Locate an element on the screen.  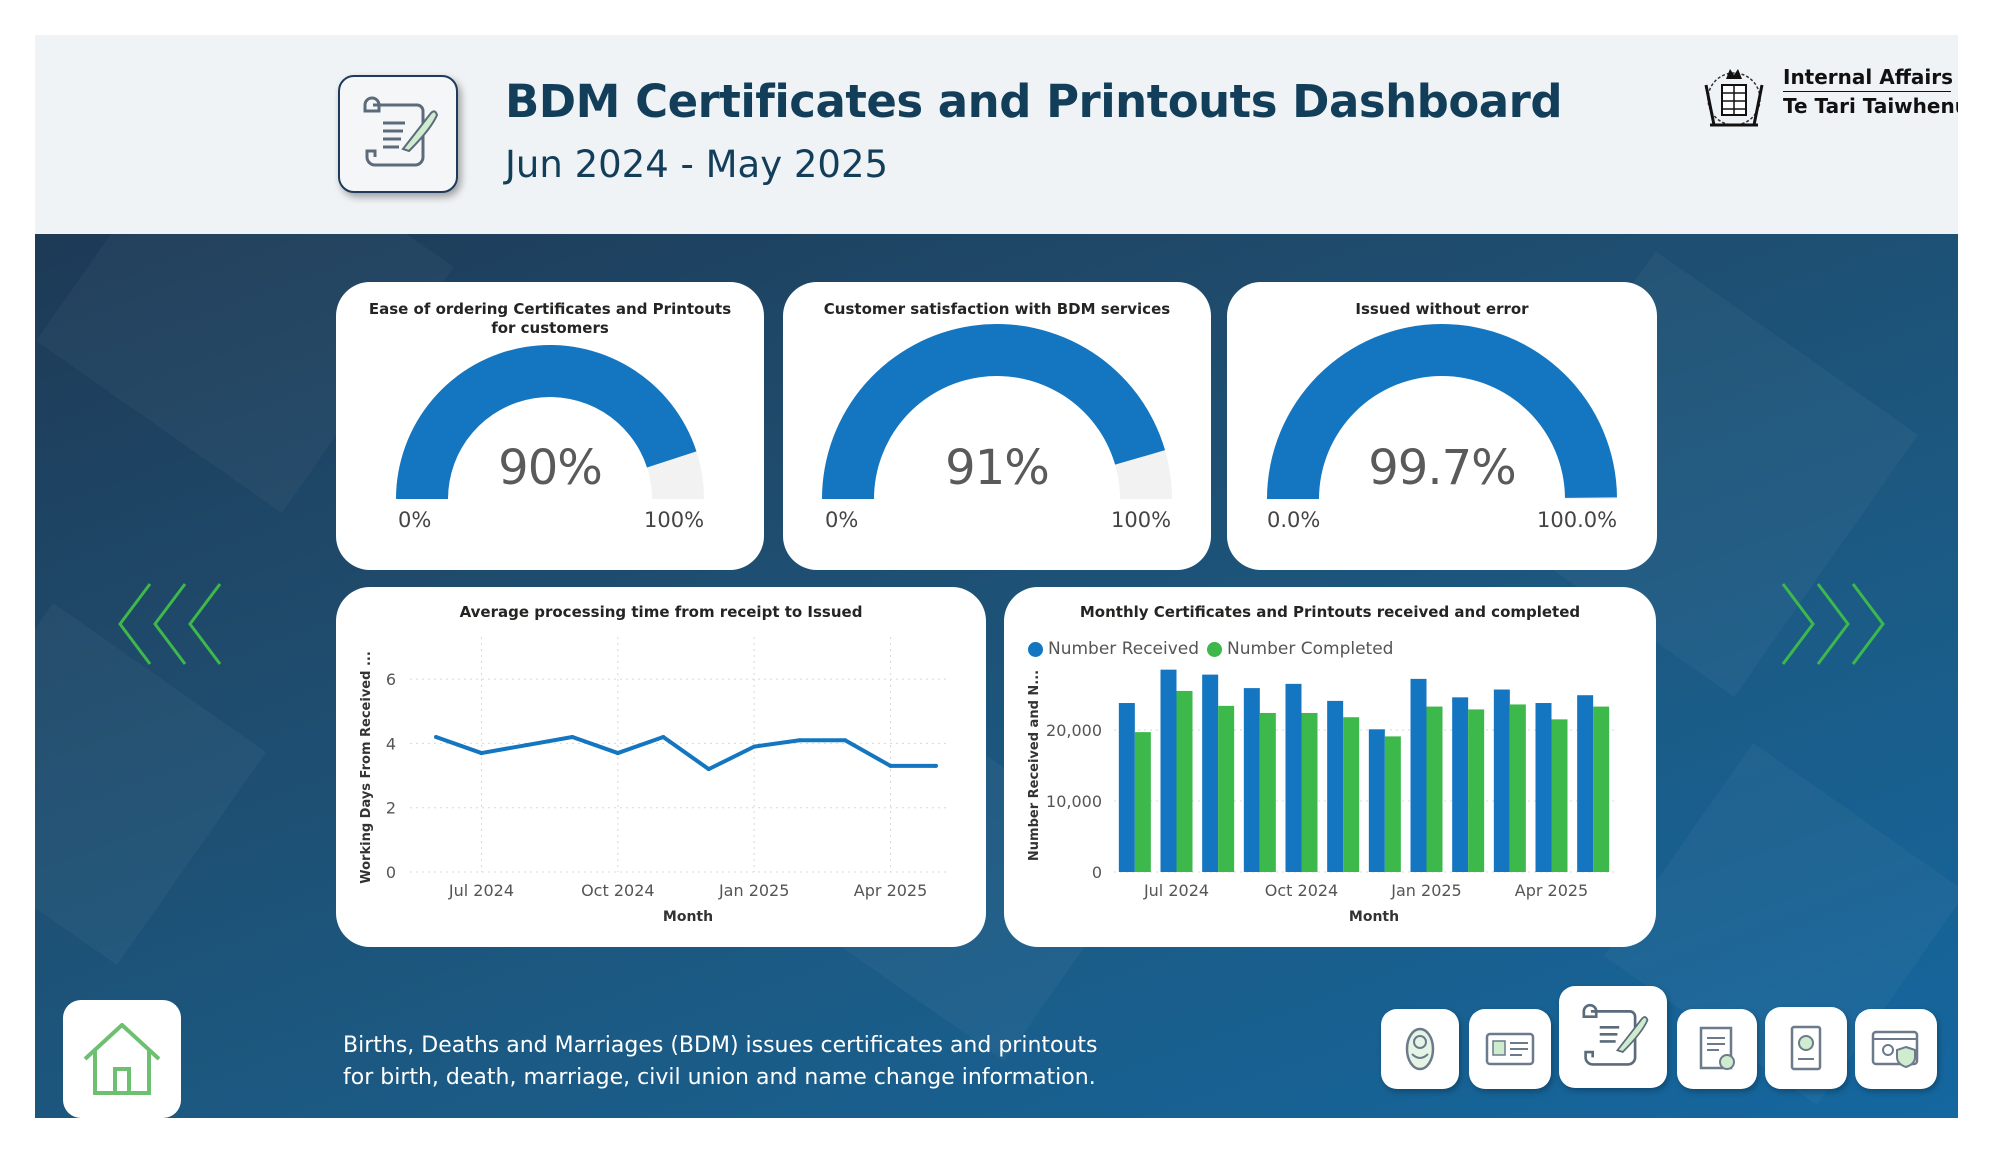
legend-item-received: Number Received is located at coordinates (1113, 649).